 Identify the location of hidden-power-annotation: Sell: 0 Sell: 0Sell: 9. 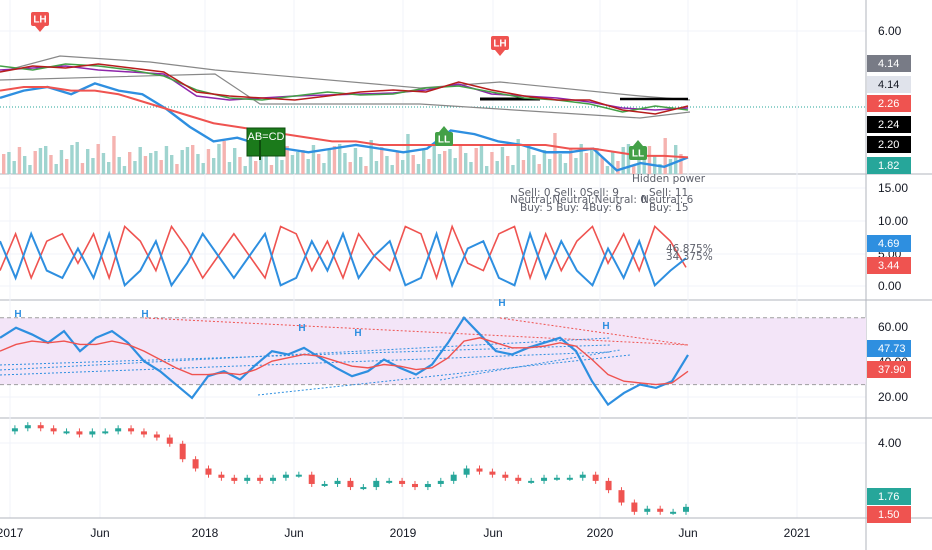
(568, 193).